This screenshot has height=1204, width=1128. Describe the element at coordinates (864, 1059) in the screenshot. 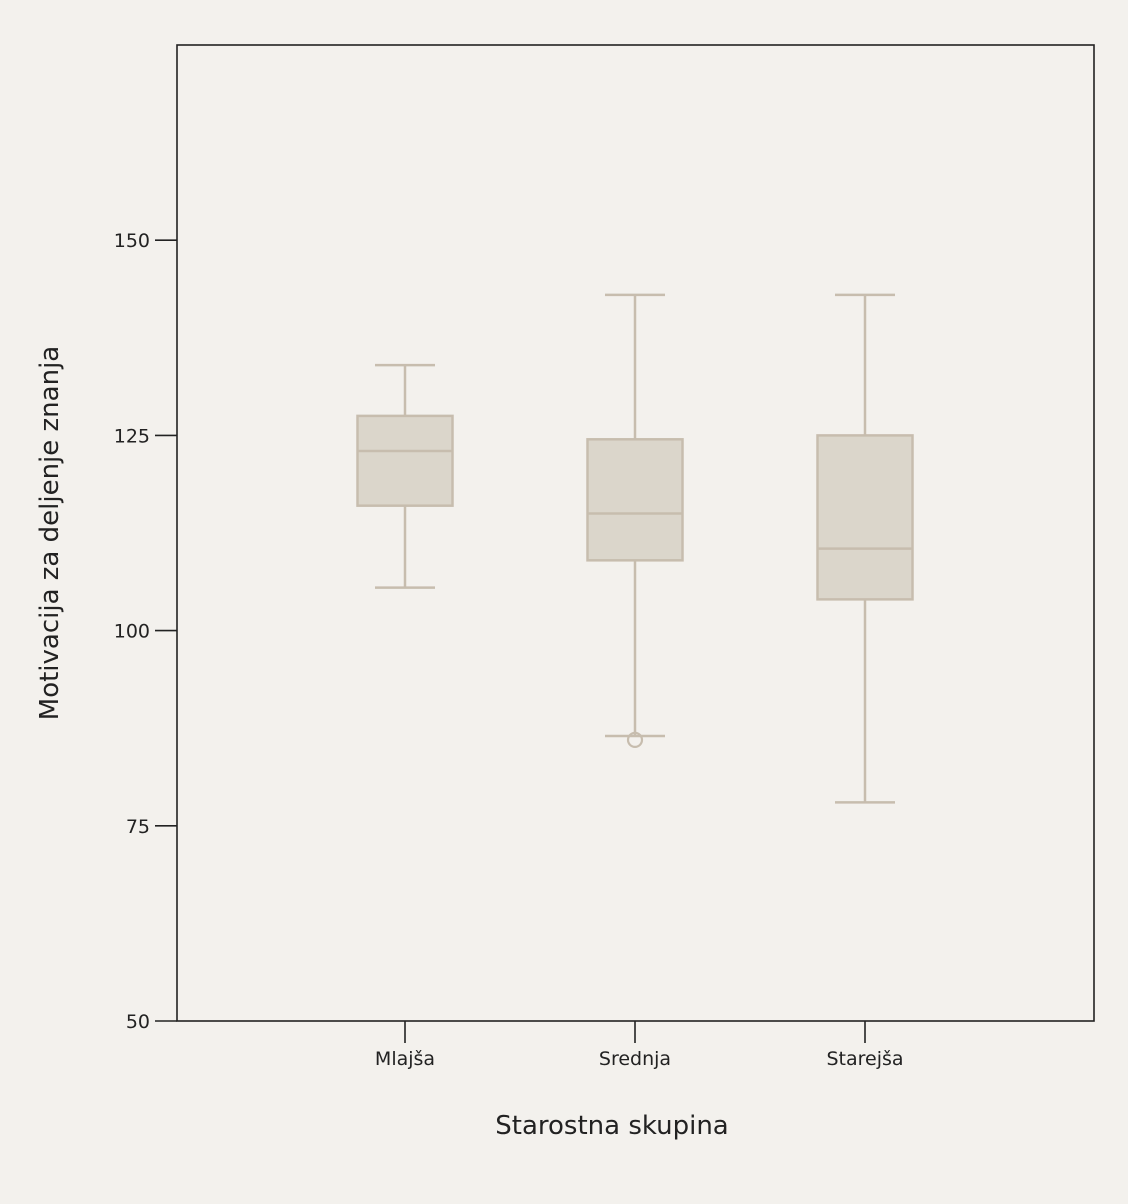

I see `x-tick-label: Starejša` at that location.